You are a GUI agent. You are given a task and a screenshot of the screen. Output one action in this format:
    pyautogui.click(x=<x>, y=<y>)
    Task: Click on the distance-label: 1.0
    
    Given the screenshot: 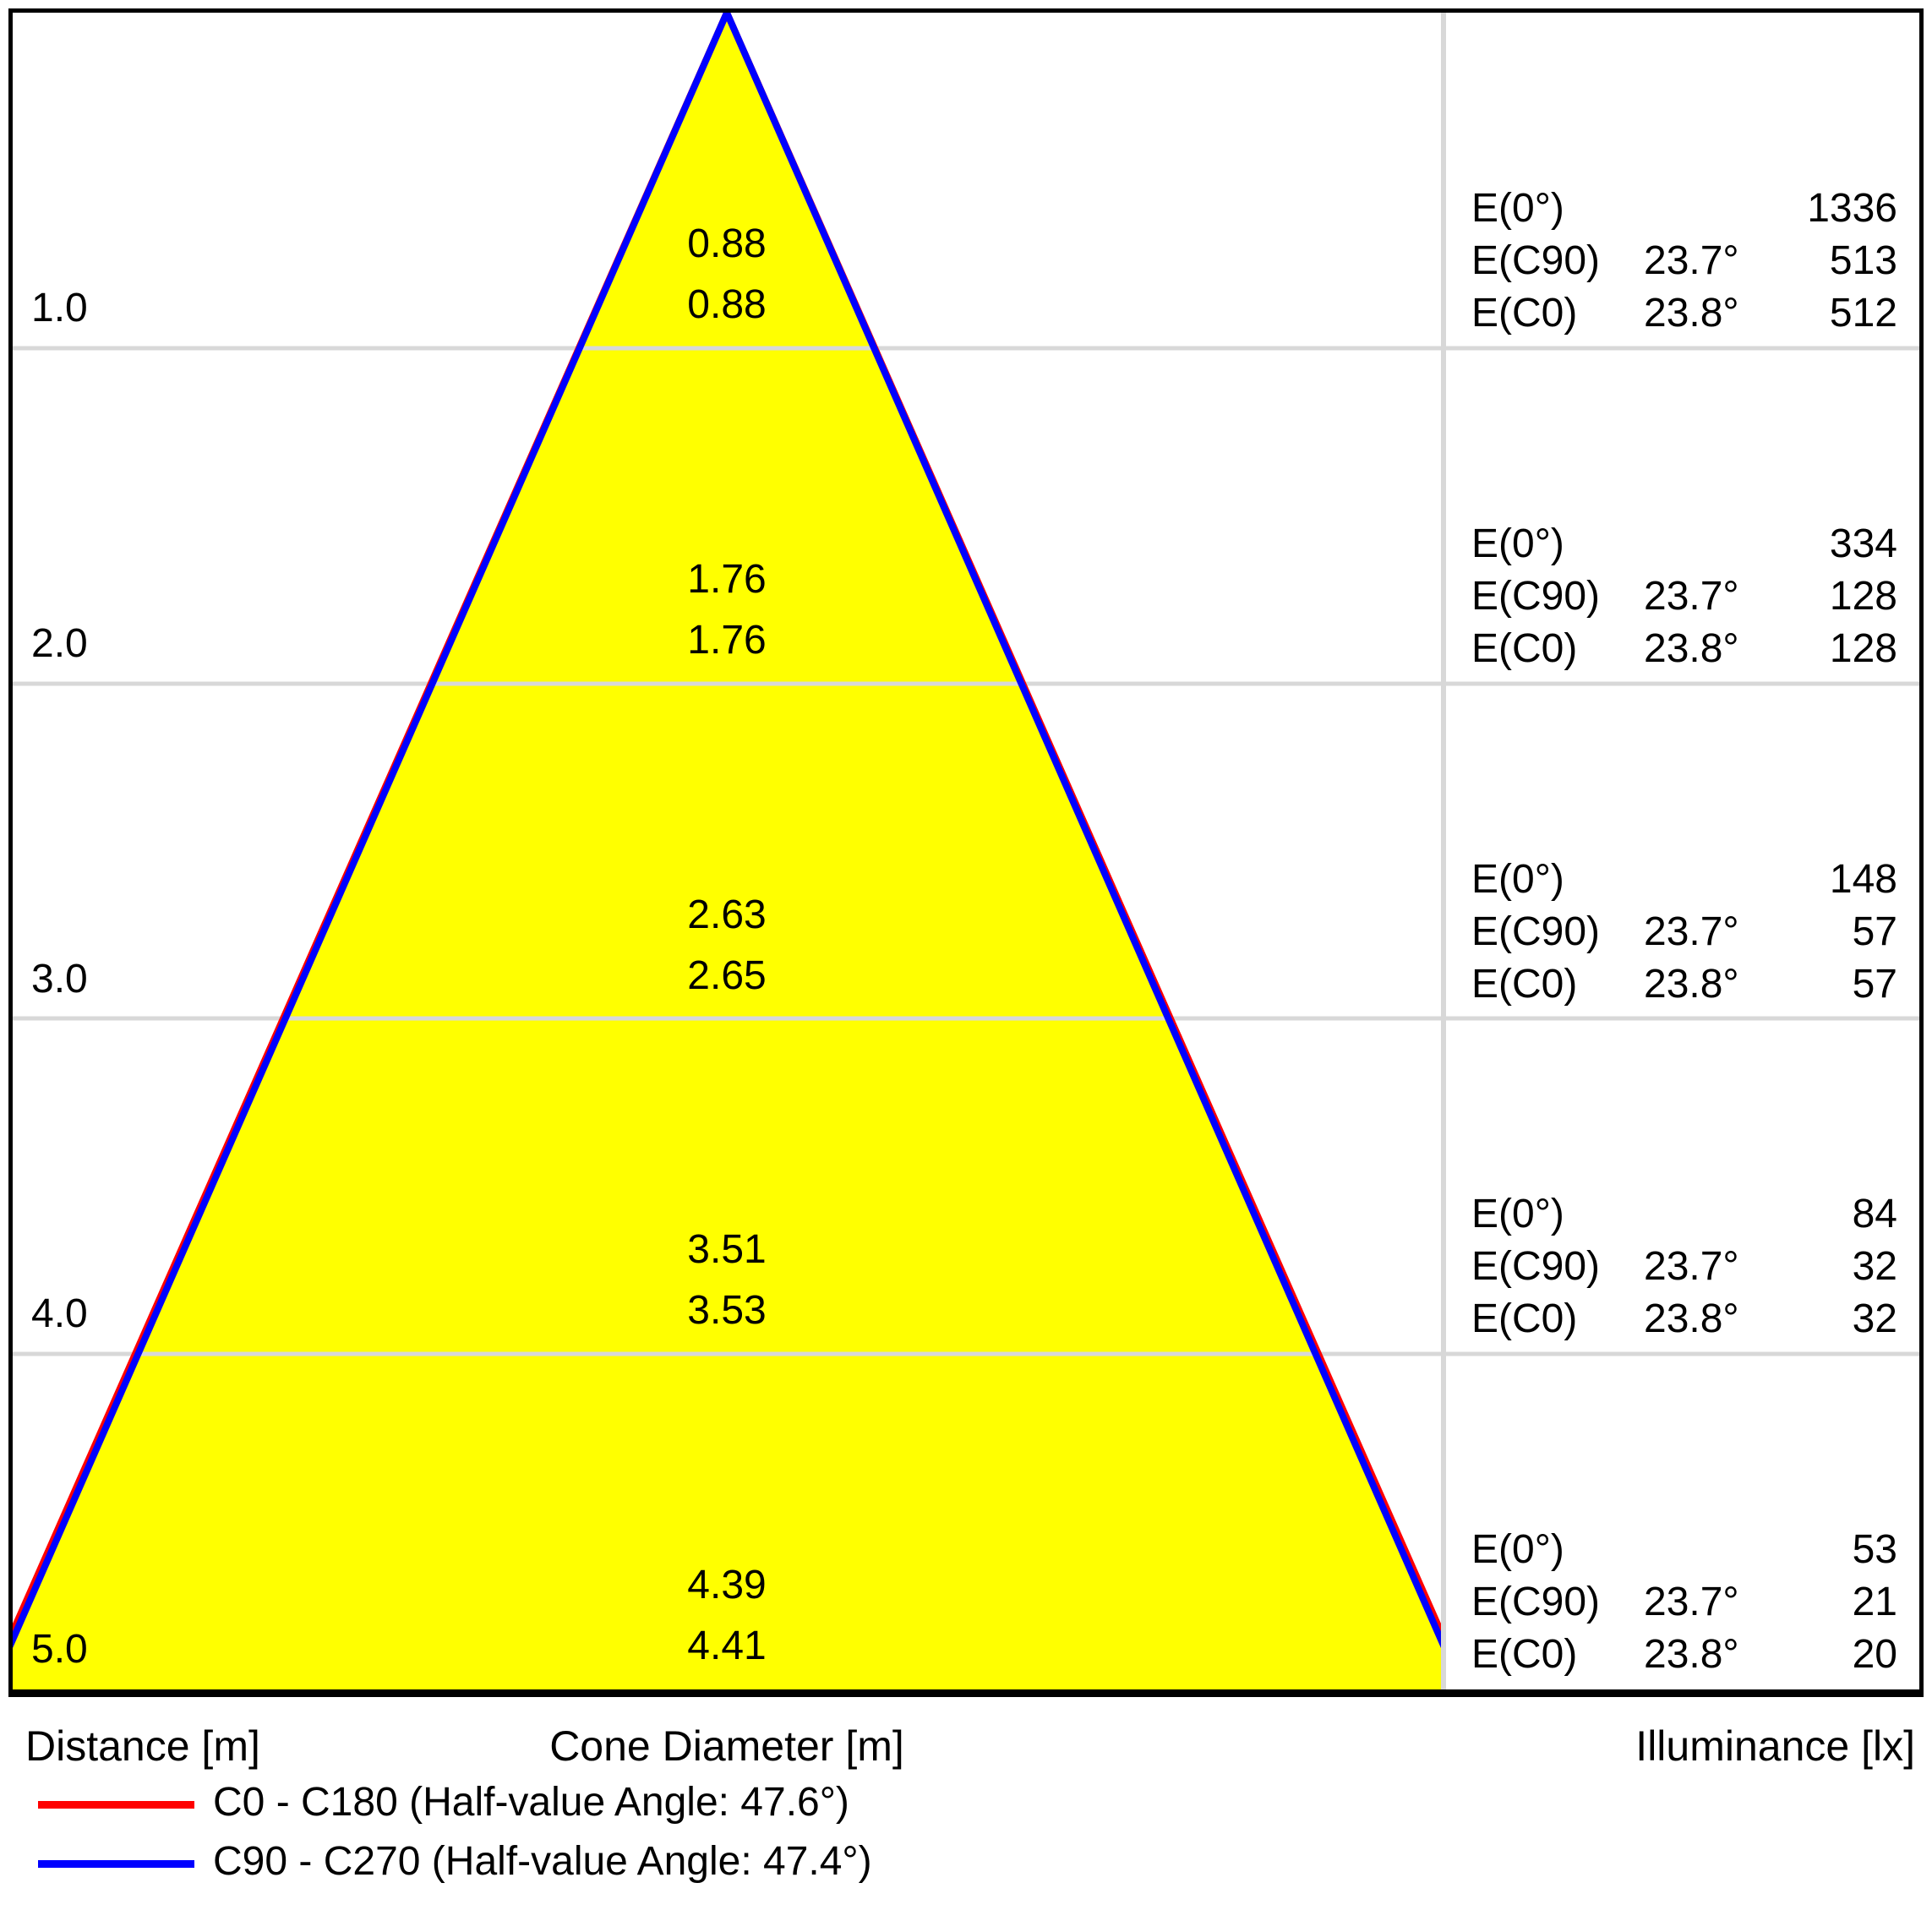 What is the action you would take?
    pyautogui.click(x=59, y=308)
    